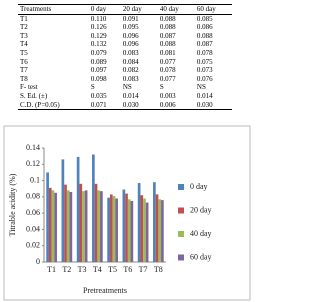 This screenshot has width=320, height=302. I want to click on header-cell: 60 day, so click(213, 9).